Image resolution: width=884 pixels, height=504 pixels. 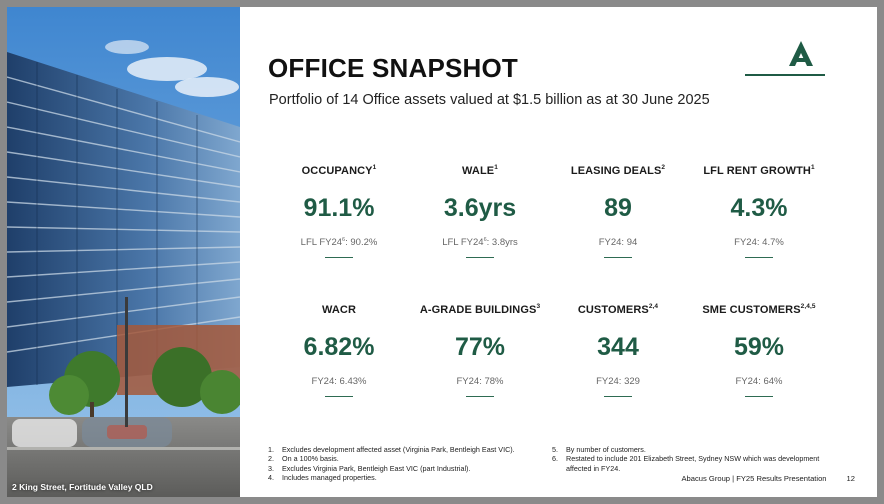 What do you see at coordinates (338, 310) in the screenshot?
I see `metric-label: WACR` at bounding box center [338, 310].